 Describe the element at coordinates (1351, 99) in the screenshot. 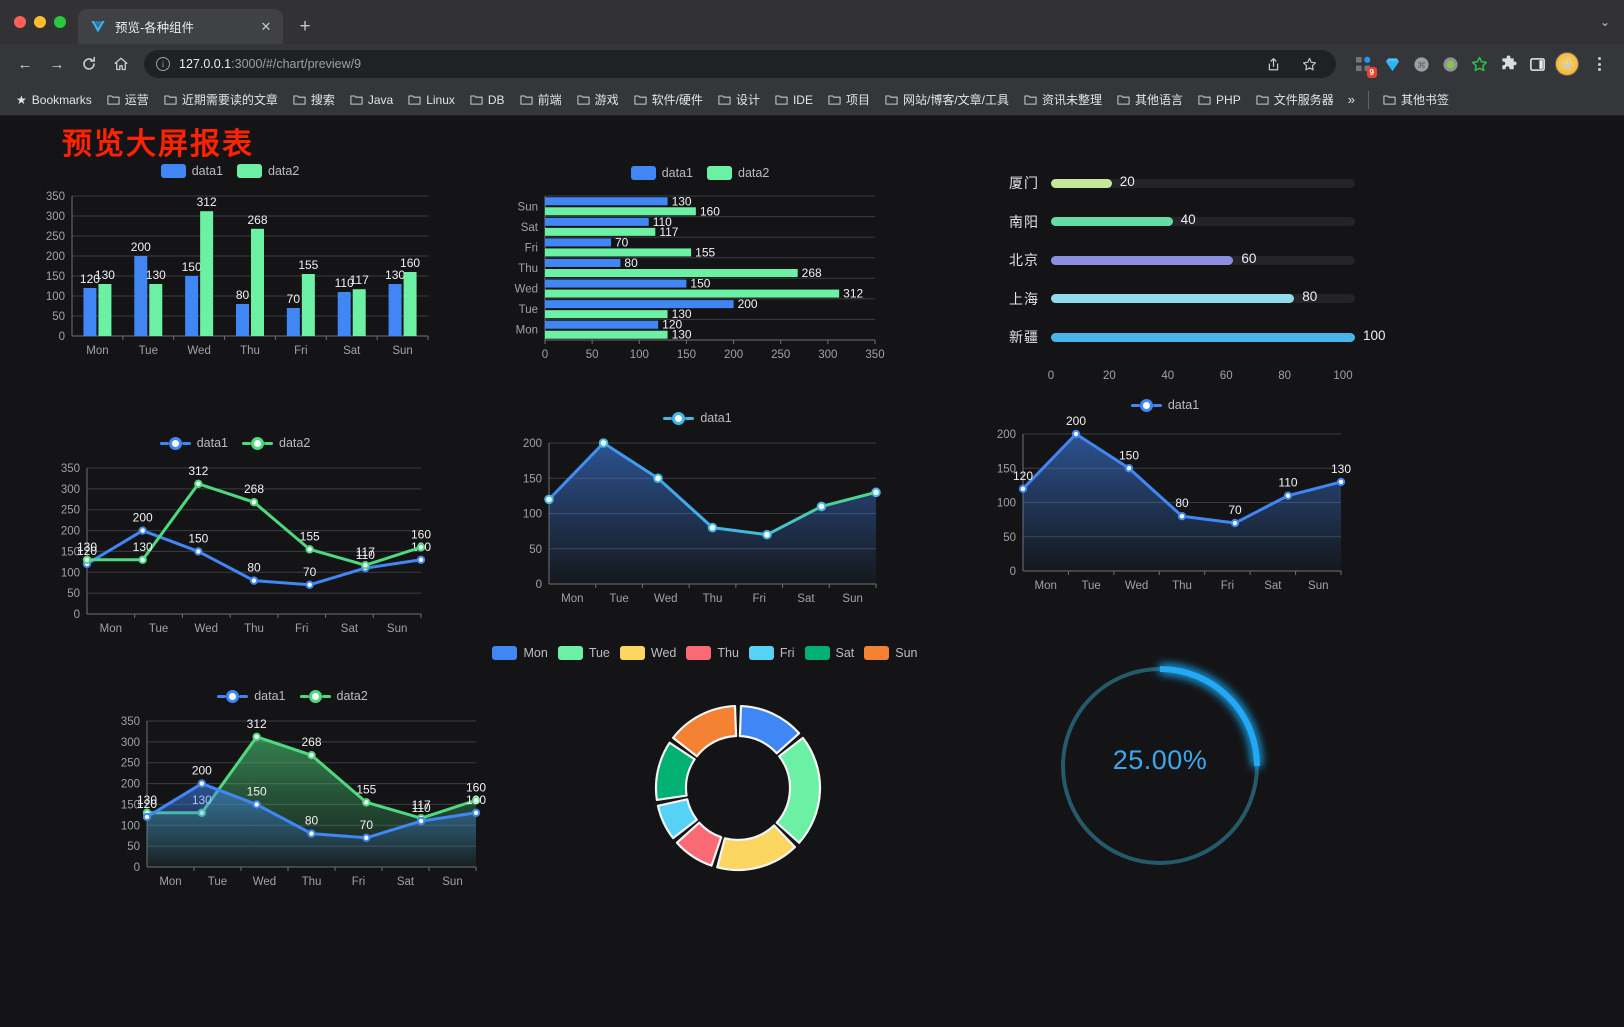

I see `bookmarks-overflow-button: »` at that location.